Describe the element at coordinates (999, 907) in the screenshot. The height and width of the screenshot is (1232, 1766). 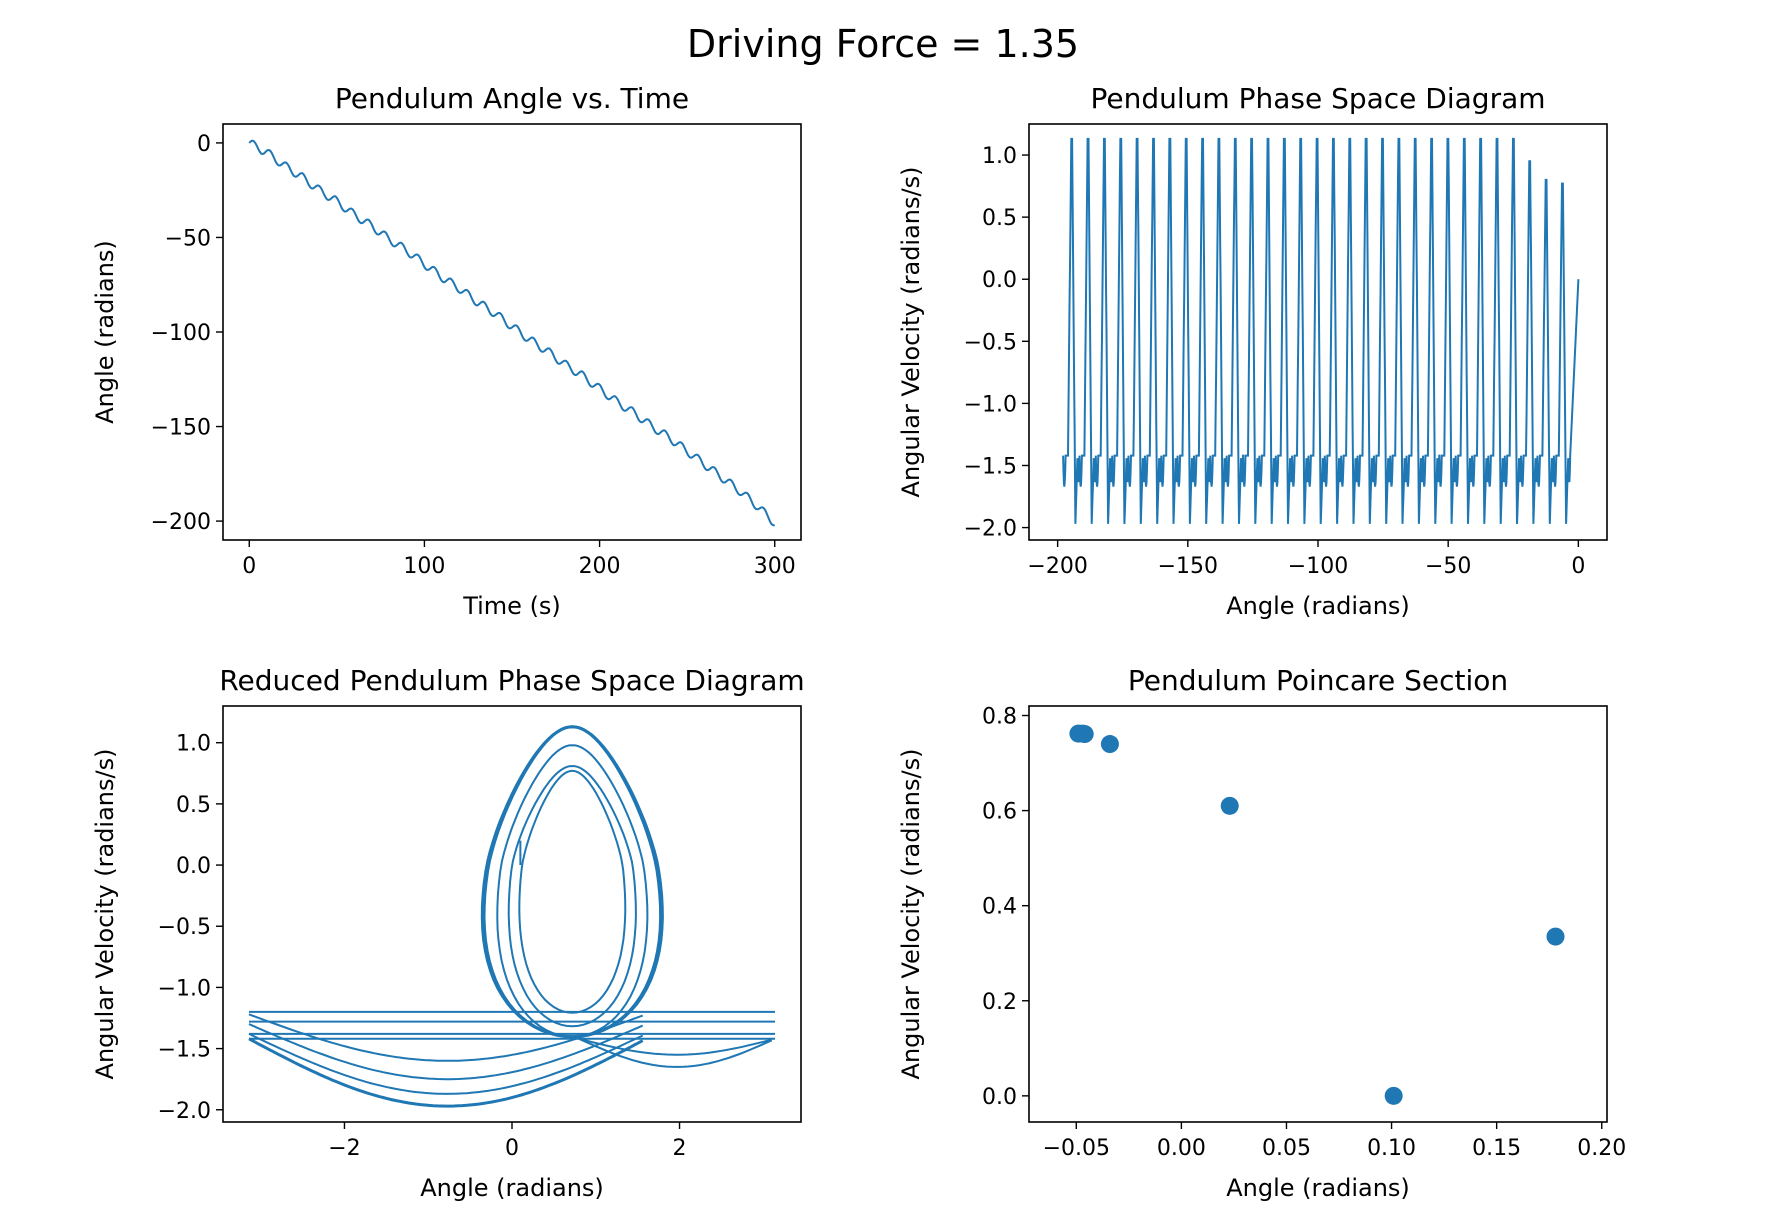
I see `y-tick-label: 0.4` at that location.